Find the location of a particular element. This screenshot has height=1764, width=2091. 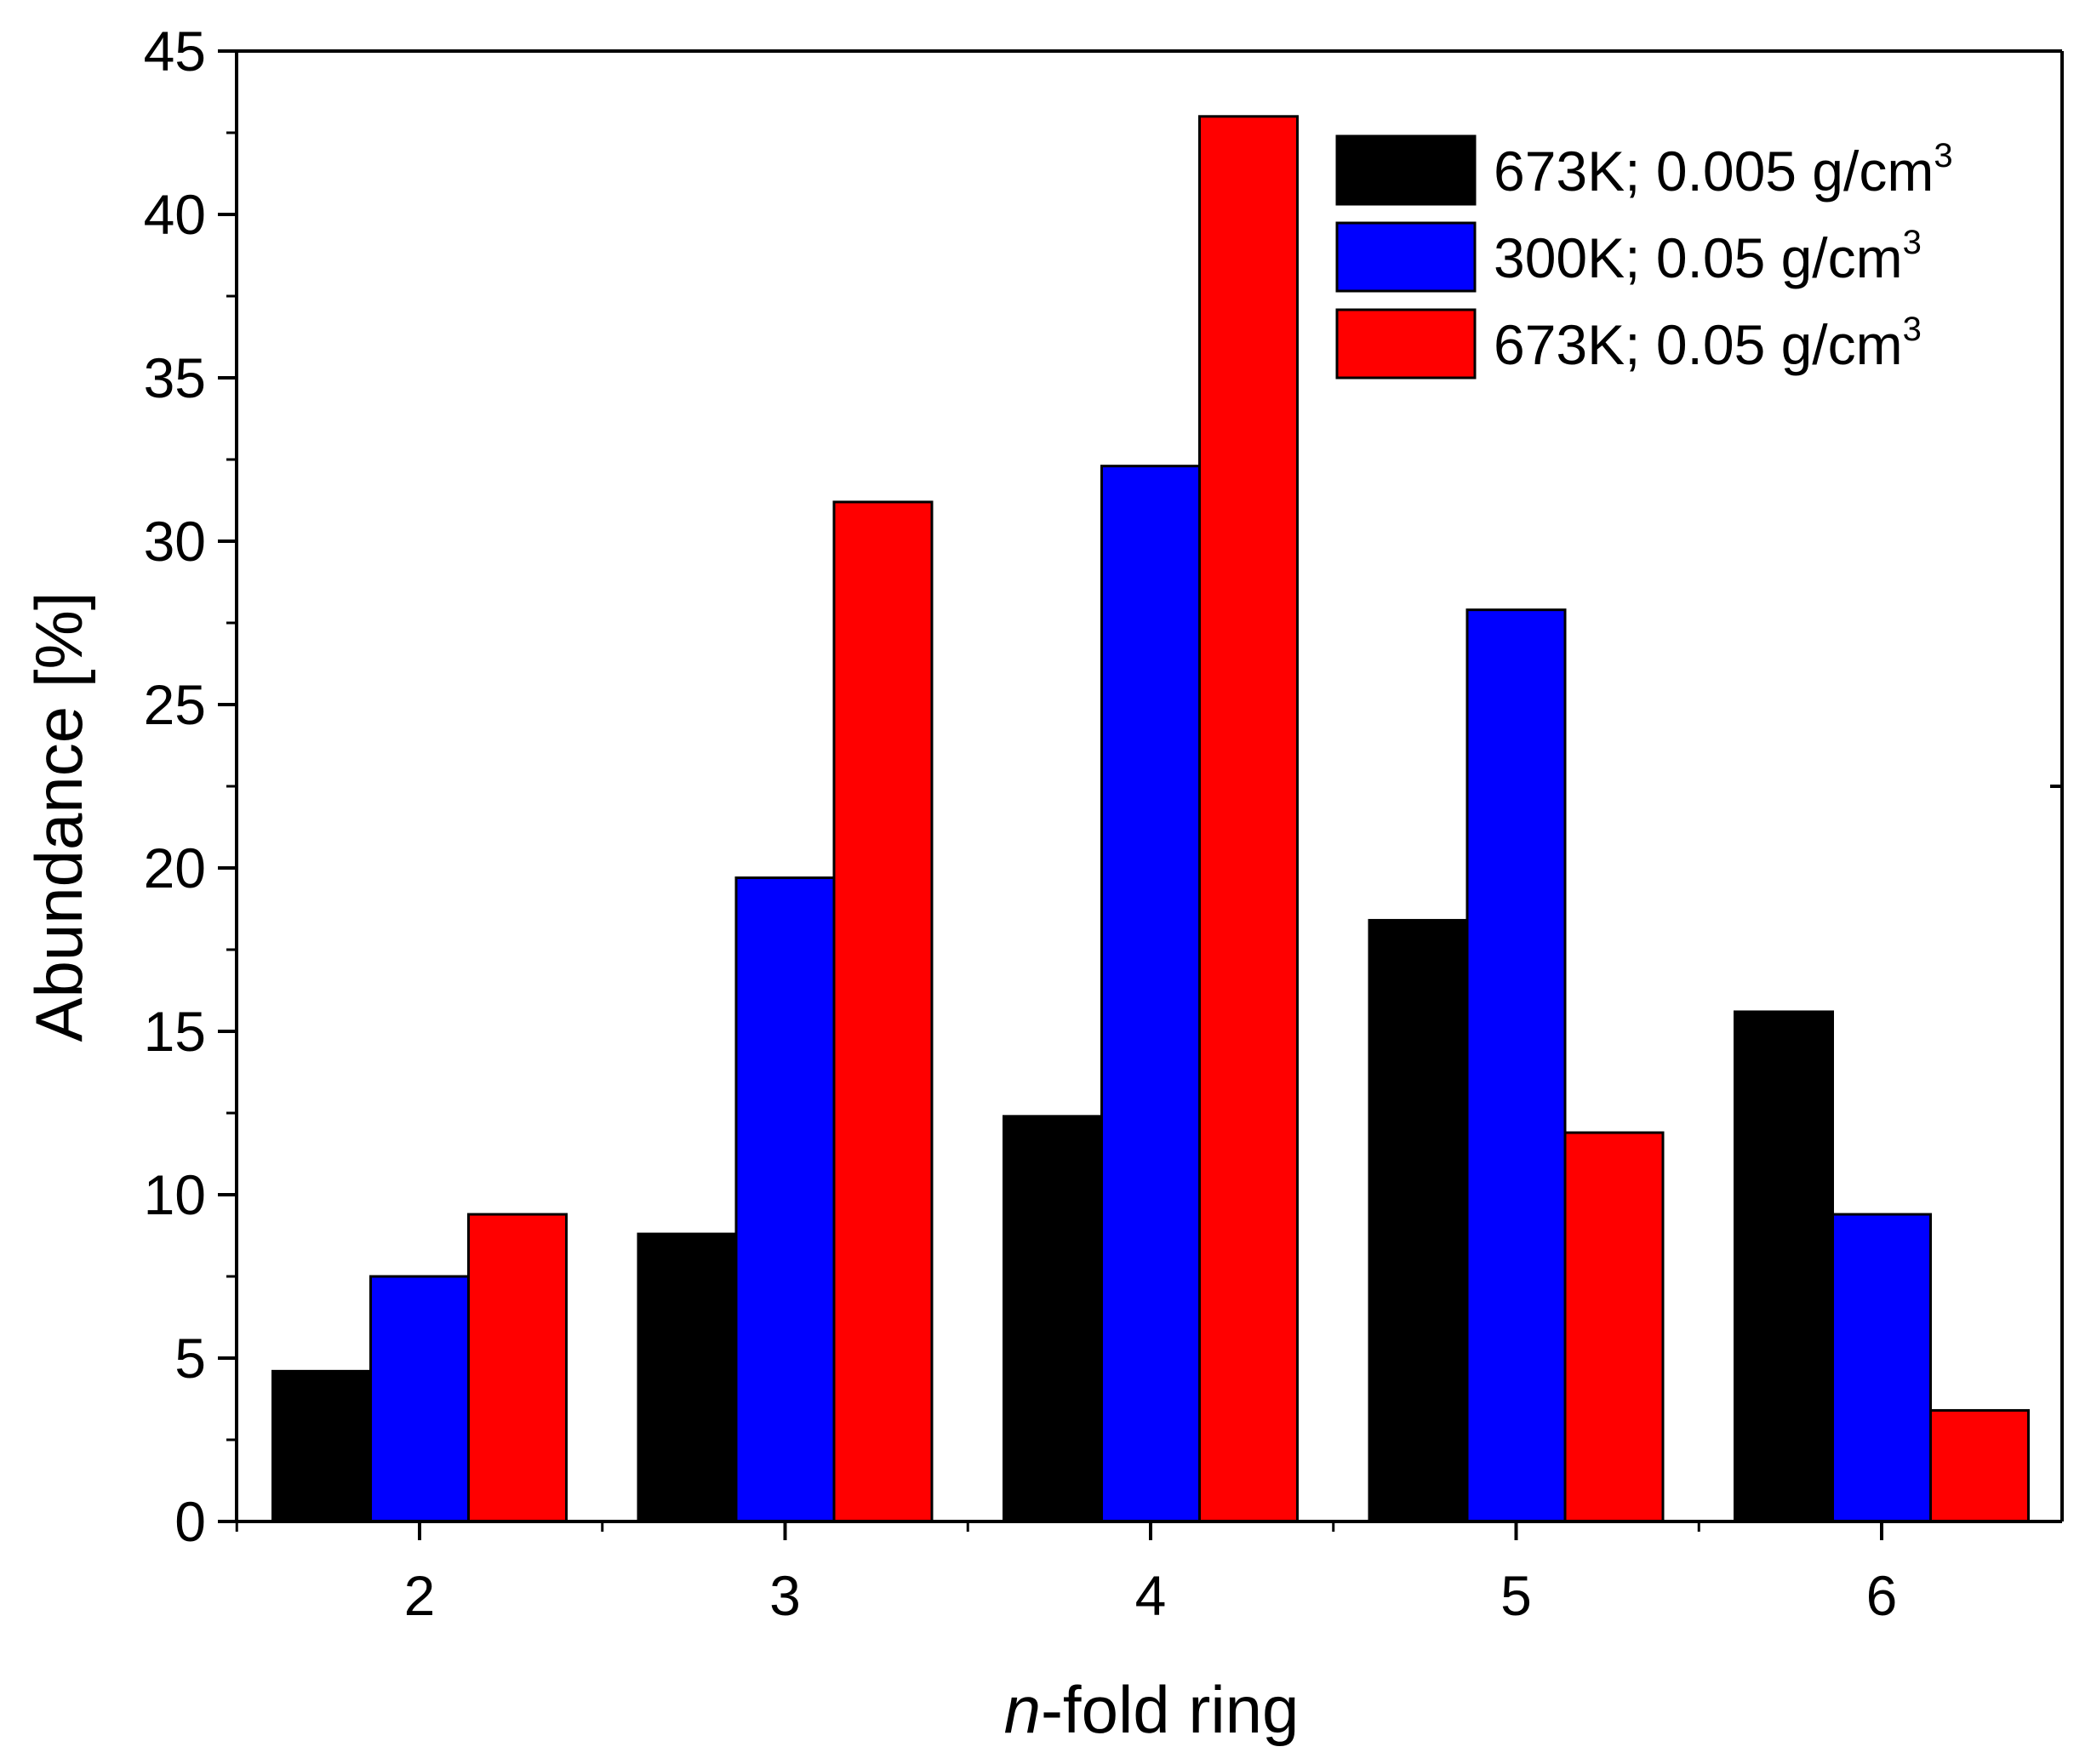

x-tick-label: 2 is located at coordinates (420, 1595).